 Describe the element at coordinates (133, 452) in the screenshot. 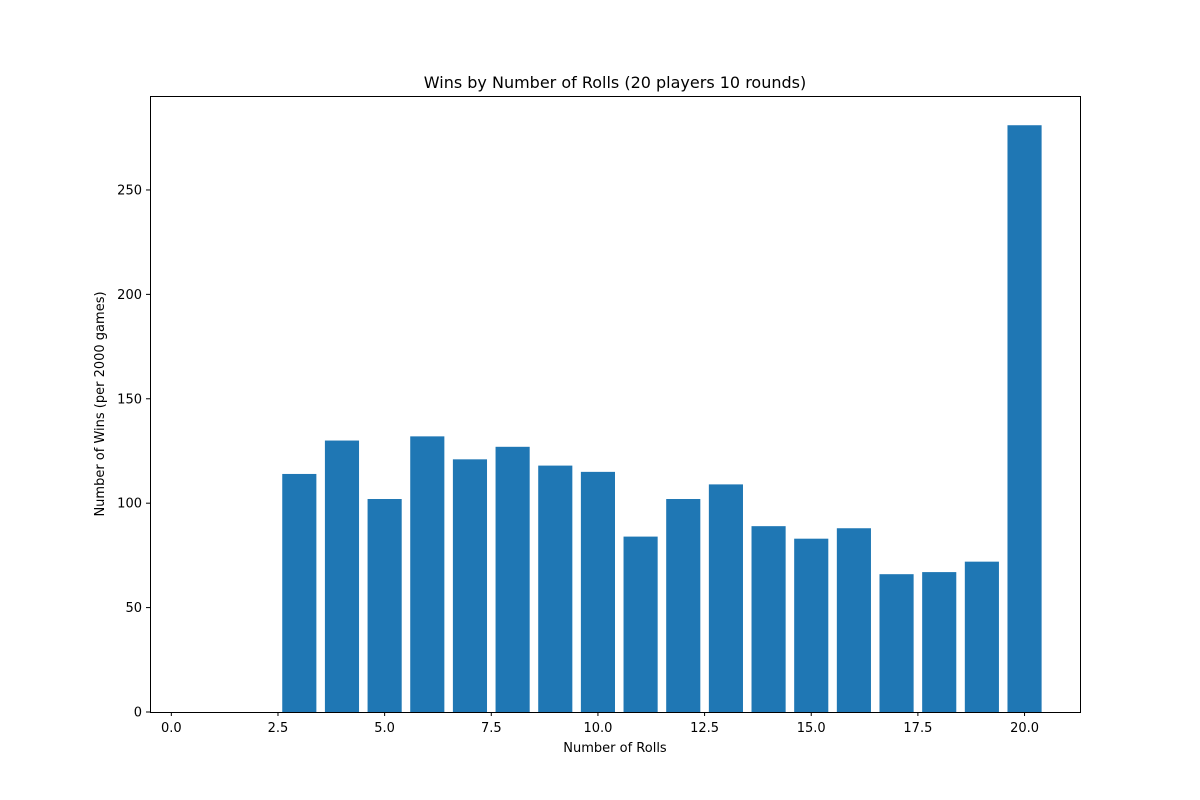

I see `y-axis: 0 50 100 150 200 250` at that location.